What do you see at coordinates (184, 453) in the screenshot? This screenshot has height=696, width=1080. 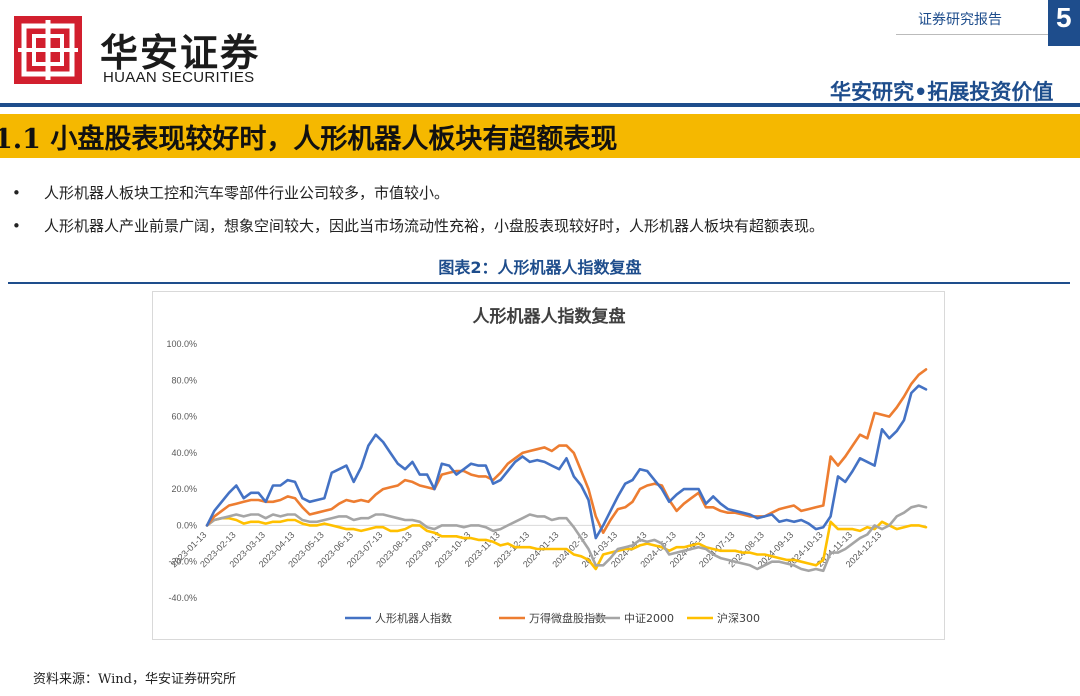 I see `y-tick-label: 40.0%` at bounding box center [184, 453].